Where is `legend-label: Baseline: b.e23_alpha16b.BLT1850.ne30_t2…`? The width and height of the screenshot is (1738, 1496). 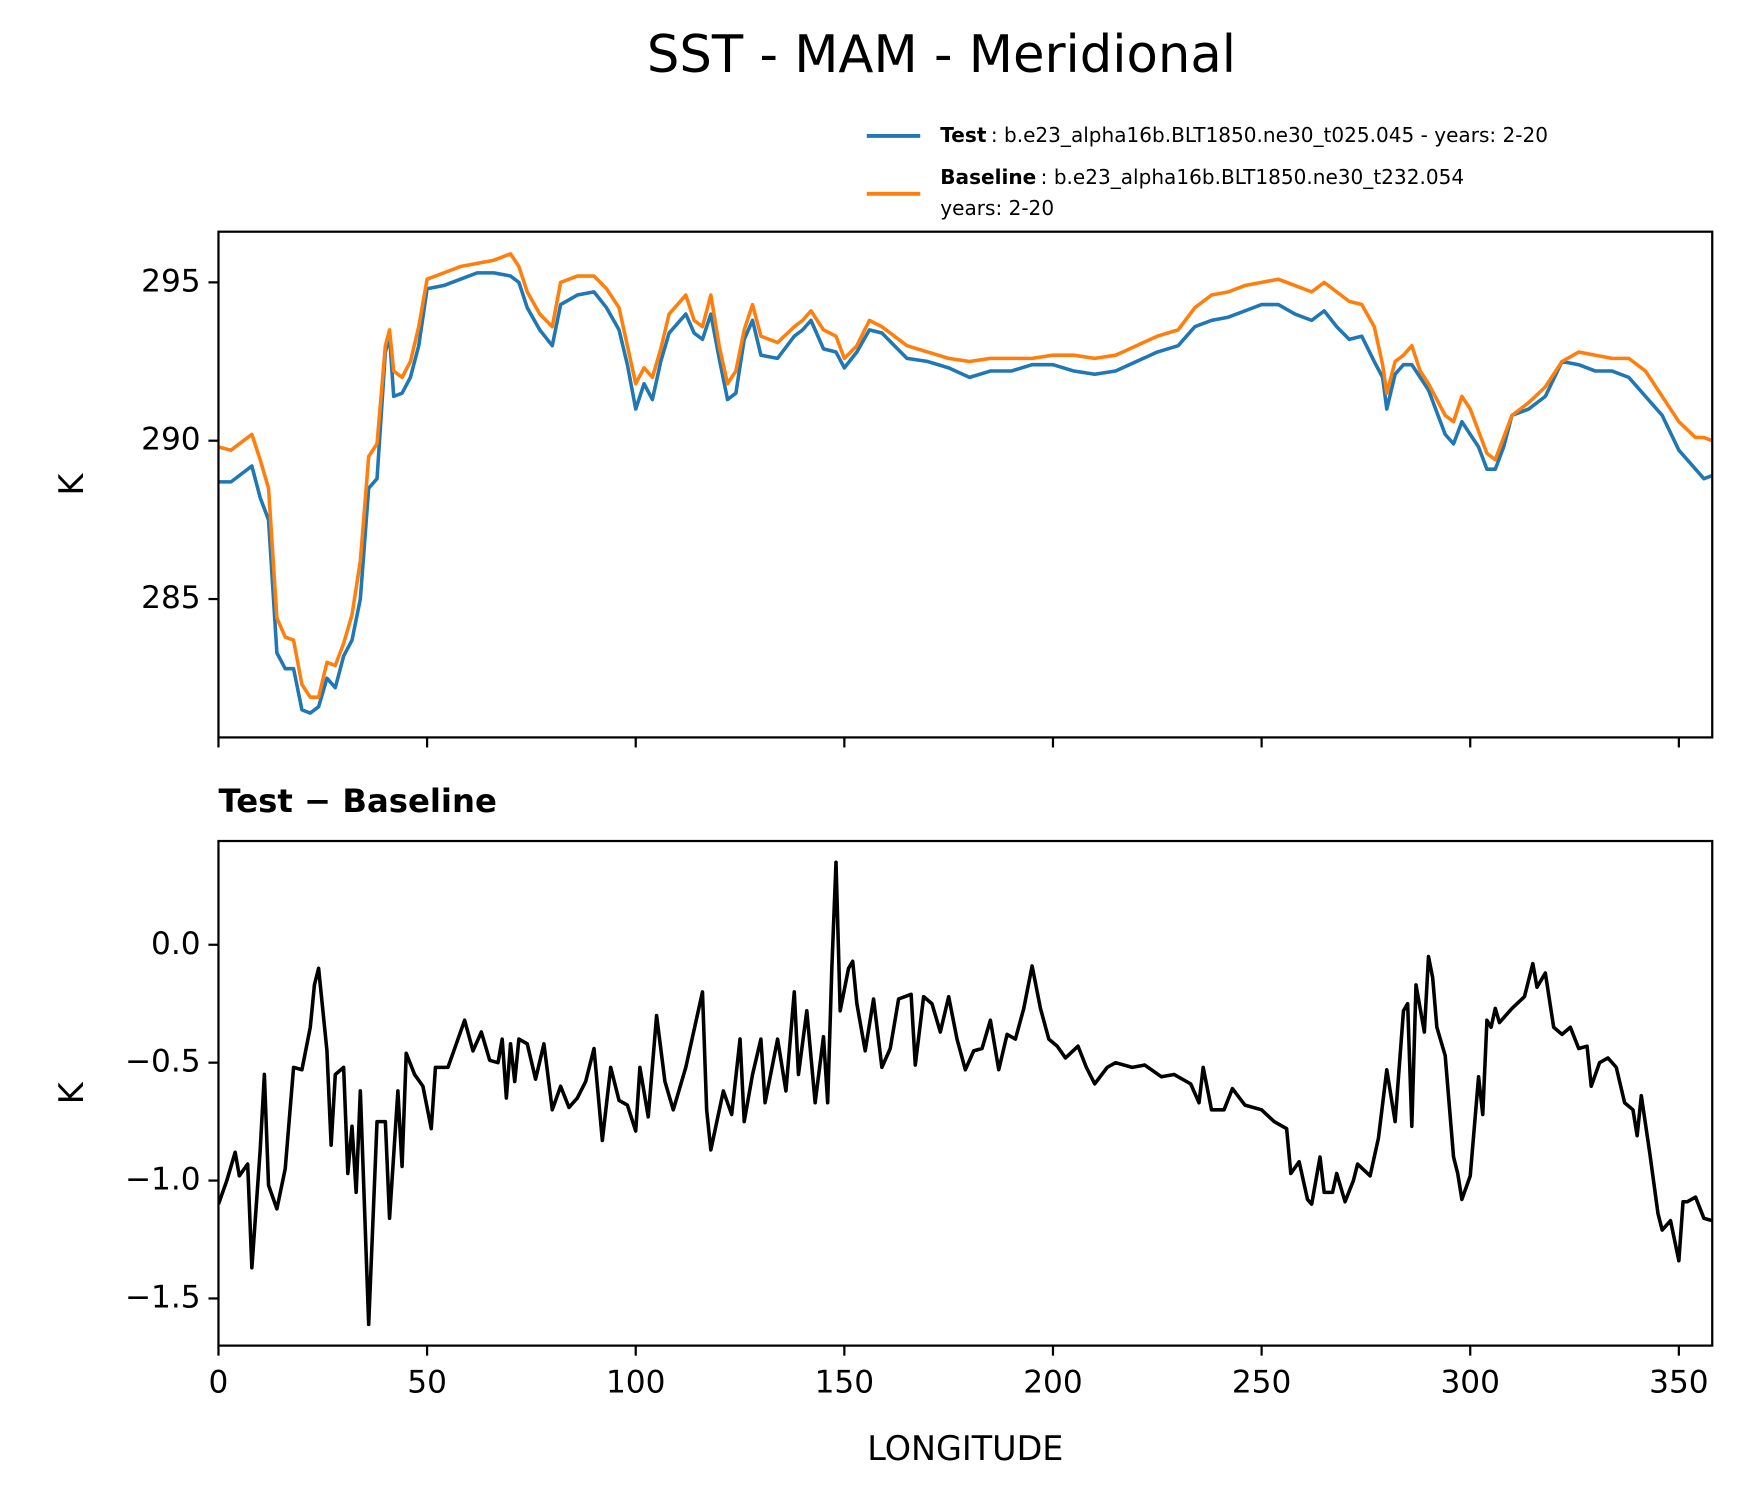 legend-label: Baseline: b.e23_alpha16b.BLT1850.ne30_t2… is located at coordinates (1202, 177).